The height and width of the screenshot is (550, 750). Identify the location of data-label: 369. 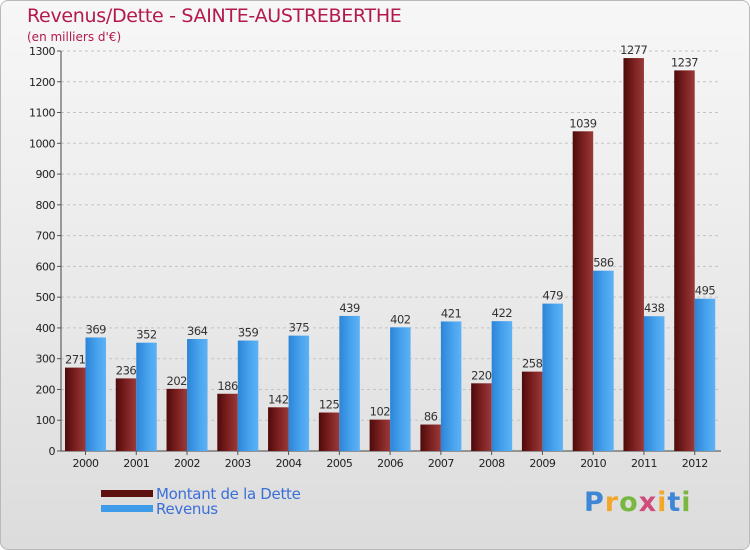
(96, 329).